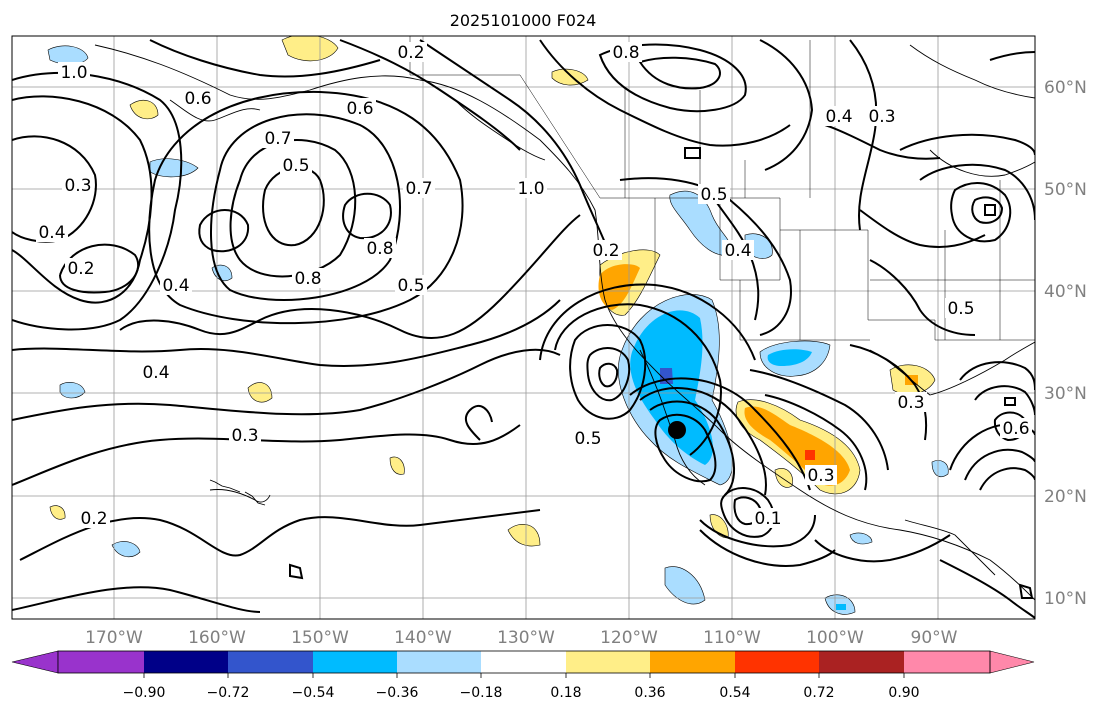 This screenshot has height=712, width=1105. Describe the element at coordinates (1065, 88) in the screenshot. I see `lat-tick-label: 60°N` at that location.